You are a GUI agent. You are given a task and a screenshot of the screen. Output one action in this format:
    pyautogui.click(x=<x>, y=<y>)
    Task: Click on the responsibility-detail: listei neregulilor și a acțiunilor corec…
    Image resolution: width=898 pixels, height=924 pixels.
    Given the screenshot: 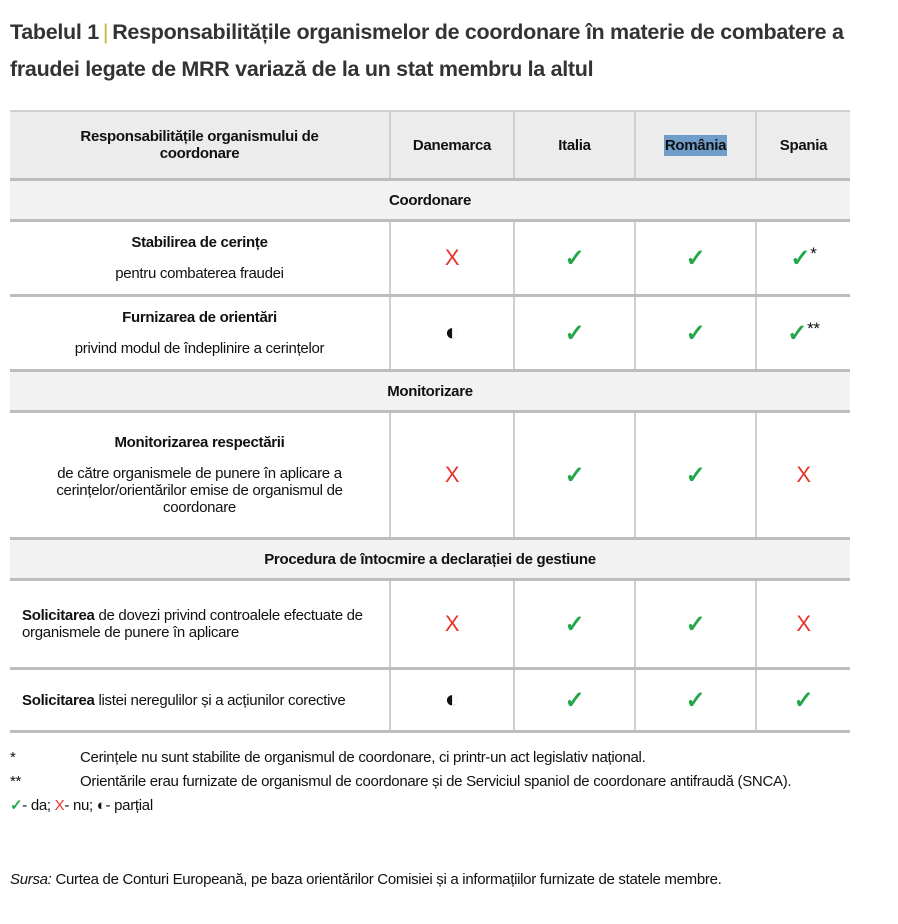 What is the action you would take?
    pyautogui.click(x=220, y=700)
    